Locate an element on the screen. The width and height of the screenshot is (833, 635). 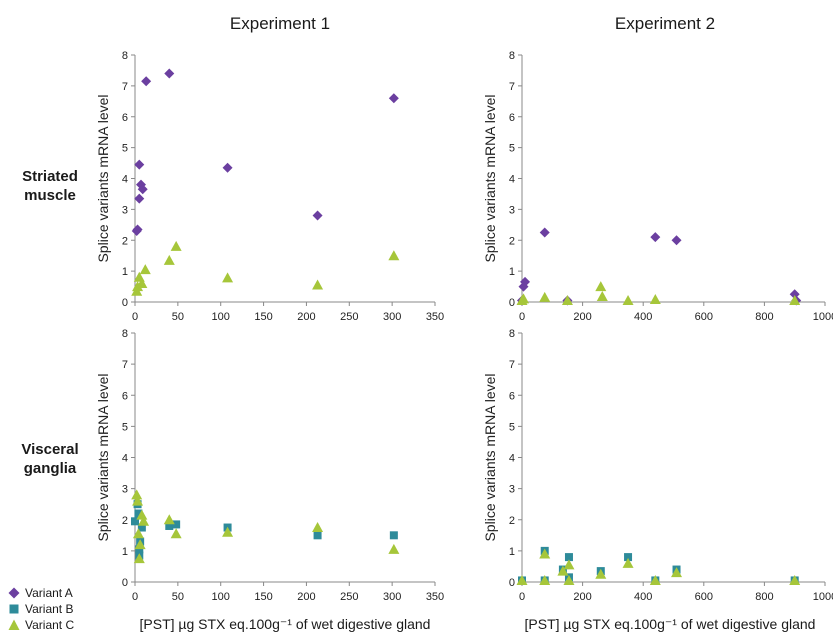
legend-item-variant-a: Variant A is located at coordinates (41, 593).